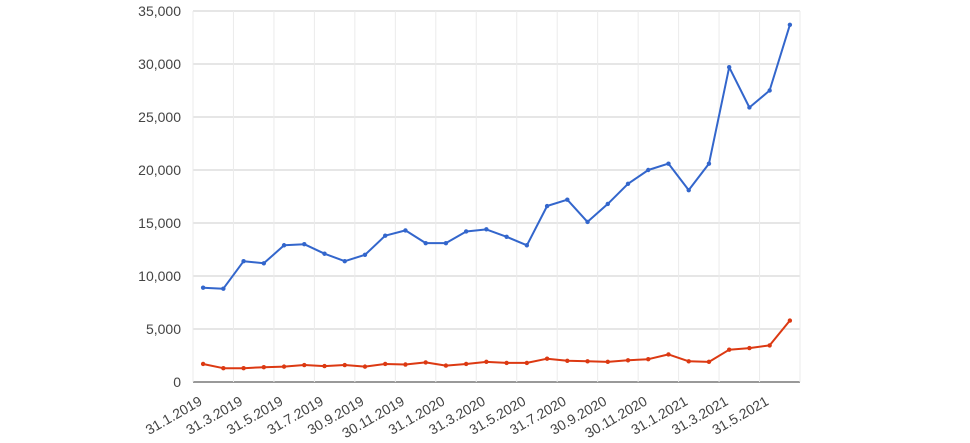  What do you see at coordinates (496, 344) in the screenshot?
I see `series-2-line` at bounding box center [496, 344].